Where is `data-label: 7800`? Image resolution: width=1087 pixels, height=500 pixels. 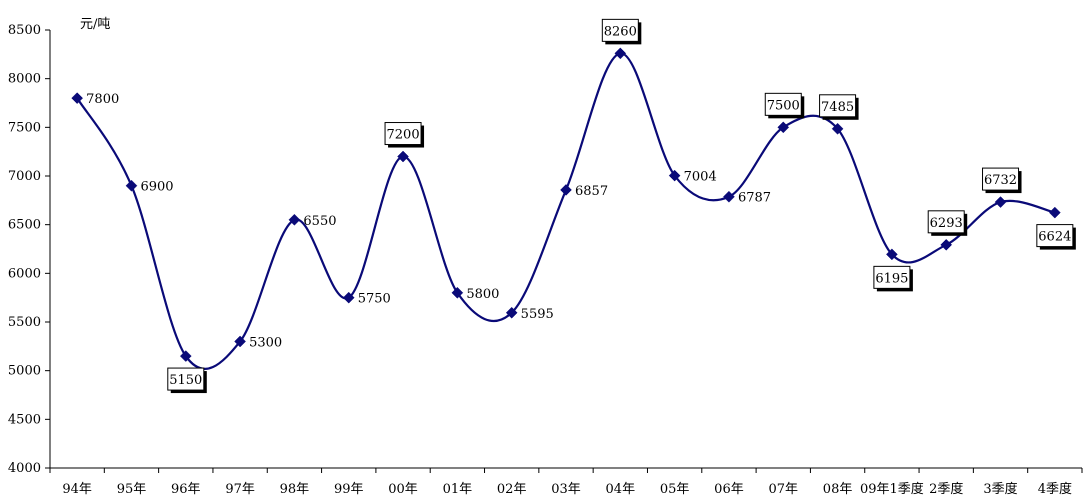 data-label: 7800 is located at coordinates (102, 99).